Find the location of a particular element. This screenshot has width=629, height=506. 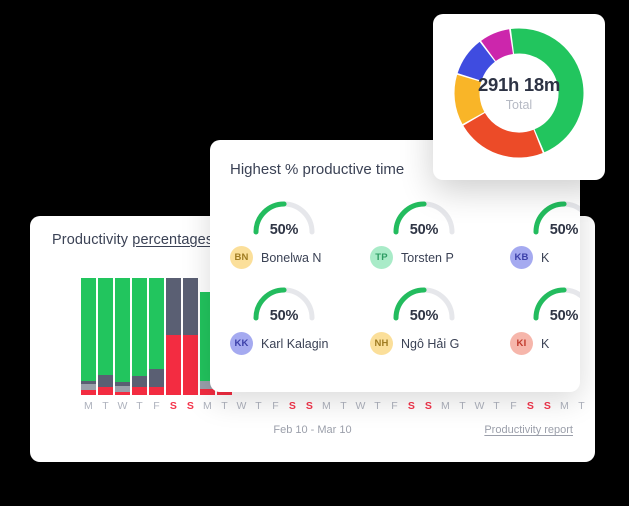

total-time-card: 291h 18m Total is located at coordinates (519, 97).